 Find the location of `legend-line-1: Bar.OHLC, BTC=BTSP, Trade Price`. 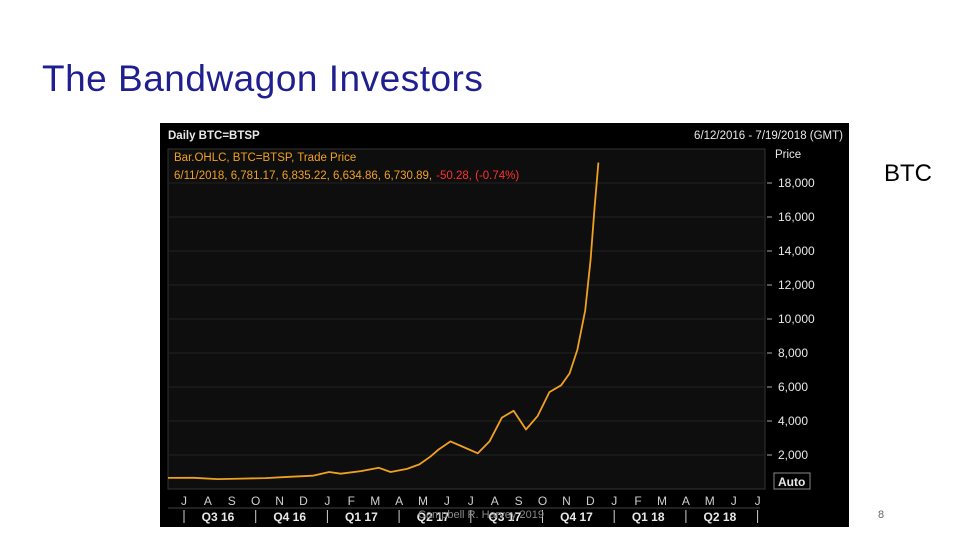

legend-line-1: Bar.OHLC, BTC=BTSP, Trade Price is located at coordinates (265, 158).